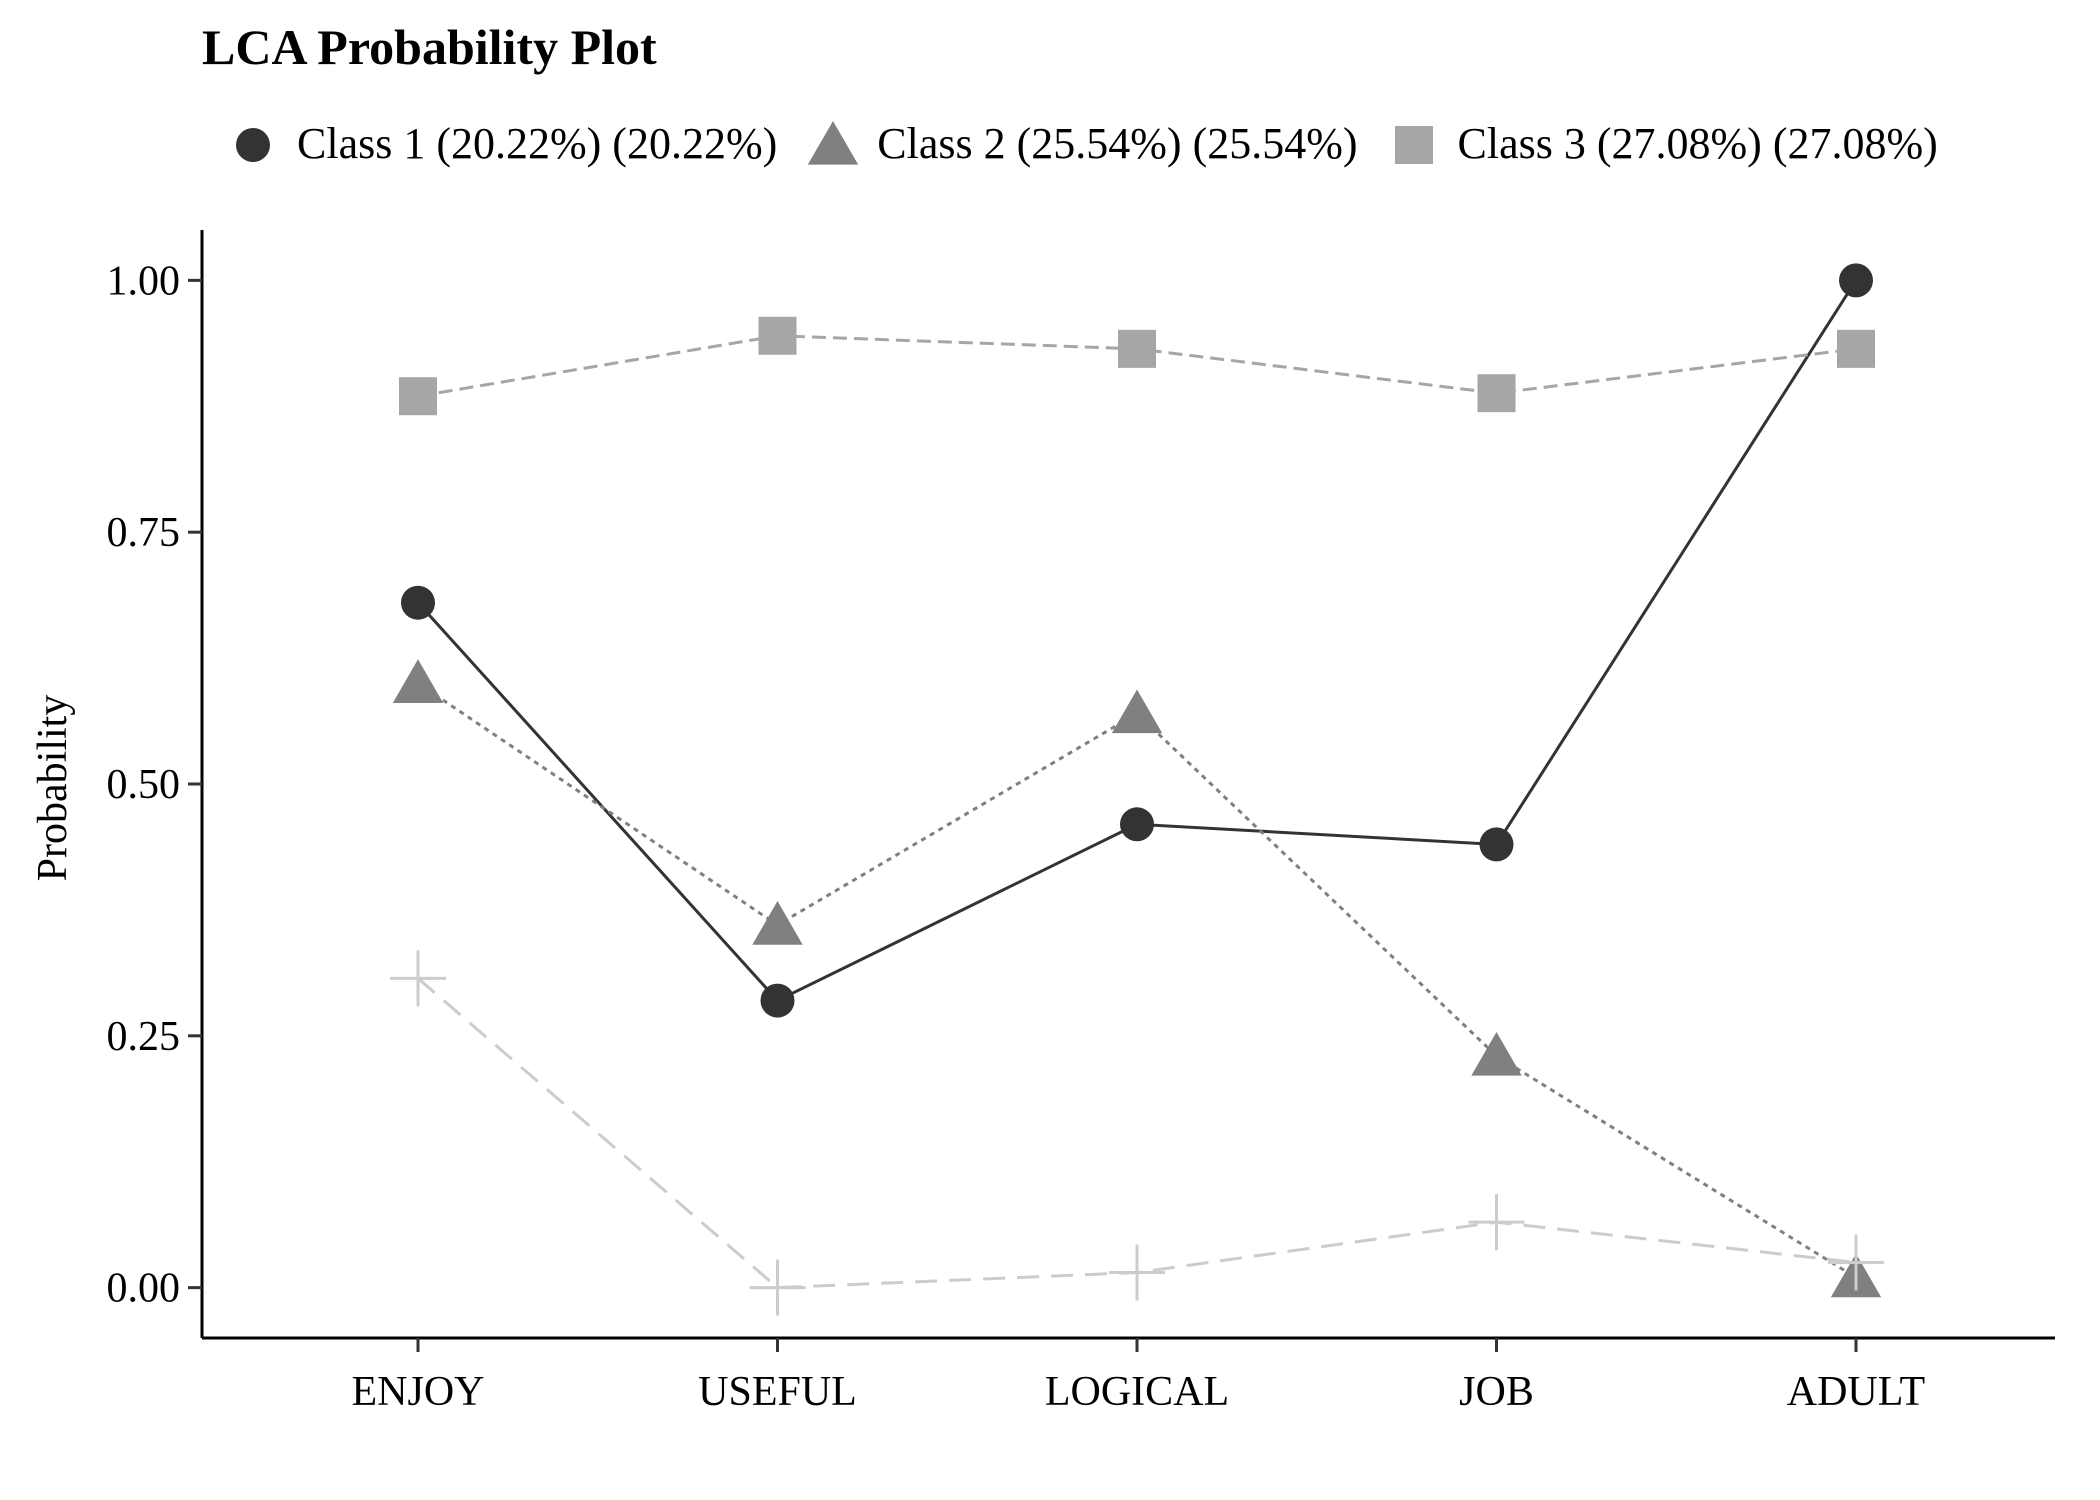 This screenshot has width=2100, height=1500. I want to click on legend-item: Class 3 (27.08%) (27.08%), so click(1662, 143).